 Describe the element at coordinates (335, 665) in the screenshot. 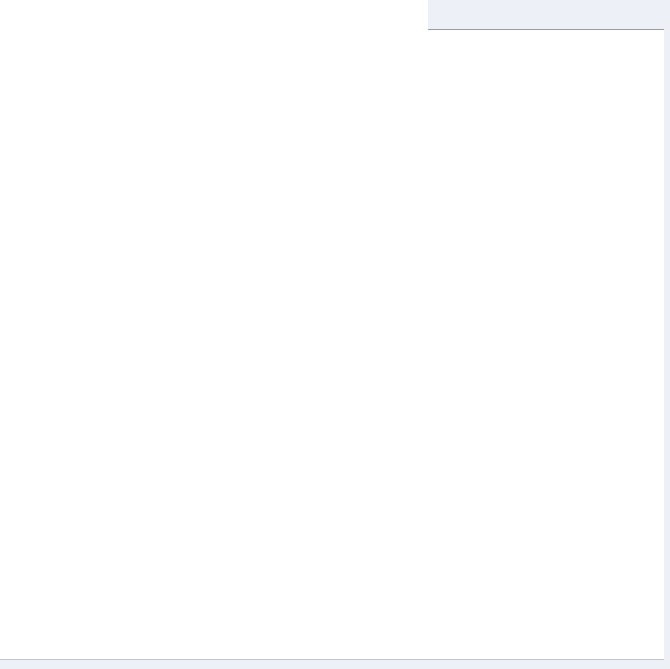

I see `page-margin-bottom` at that location.